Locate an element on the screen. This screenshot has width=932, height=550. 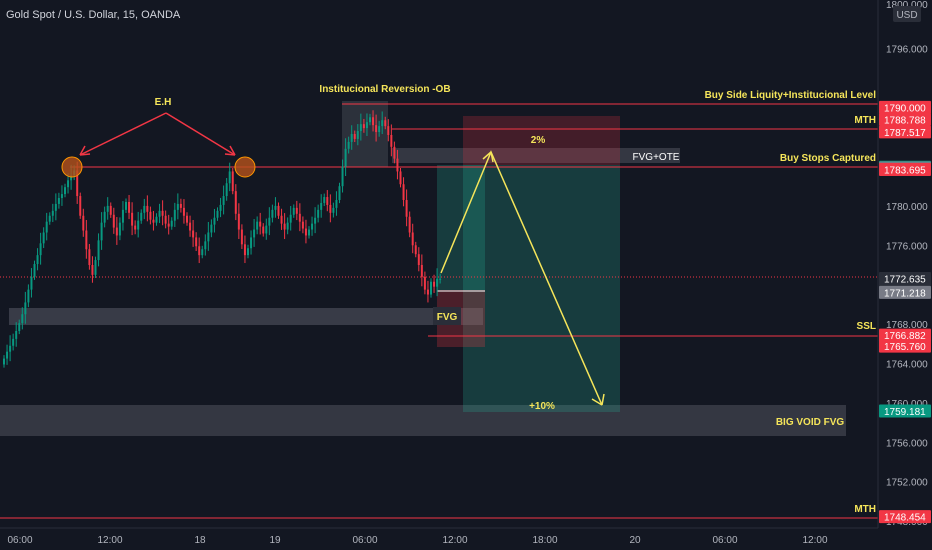
y-top-label: 1800.000 is located at coordinates (907, 5).